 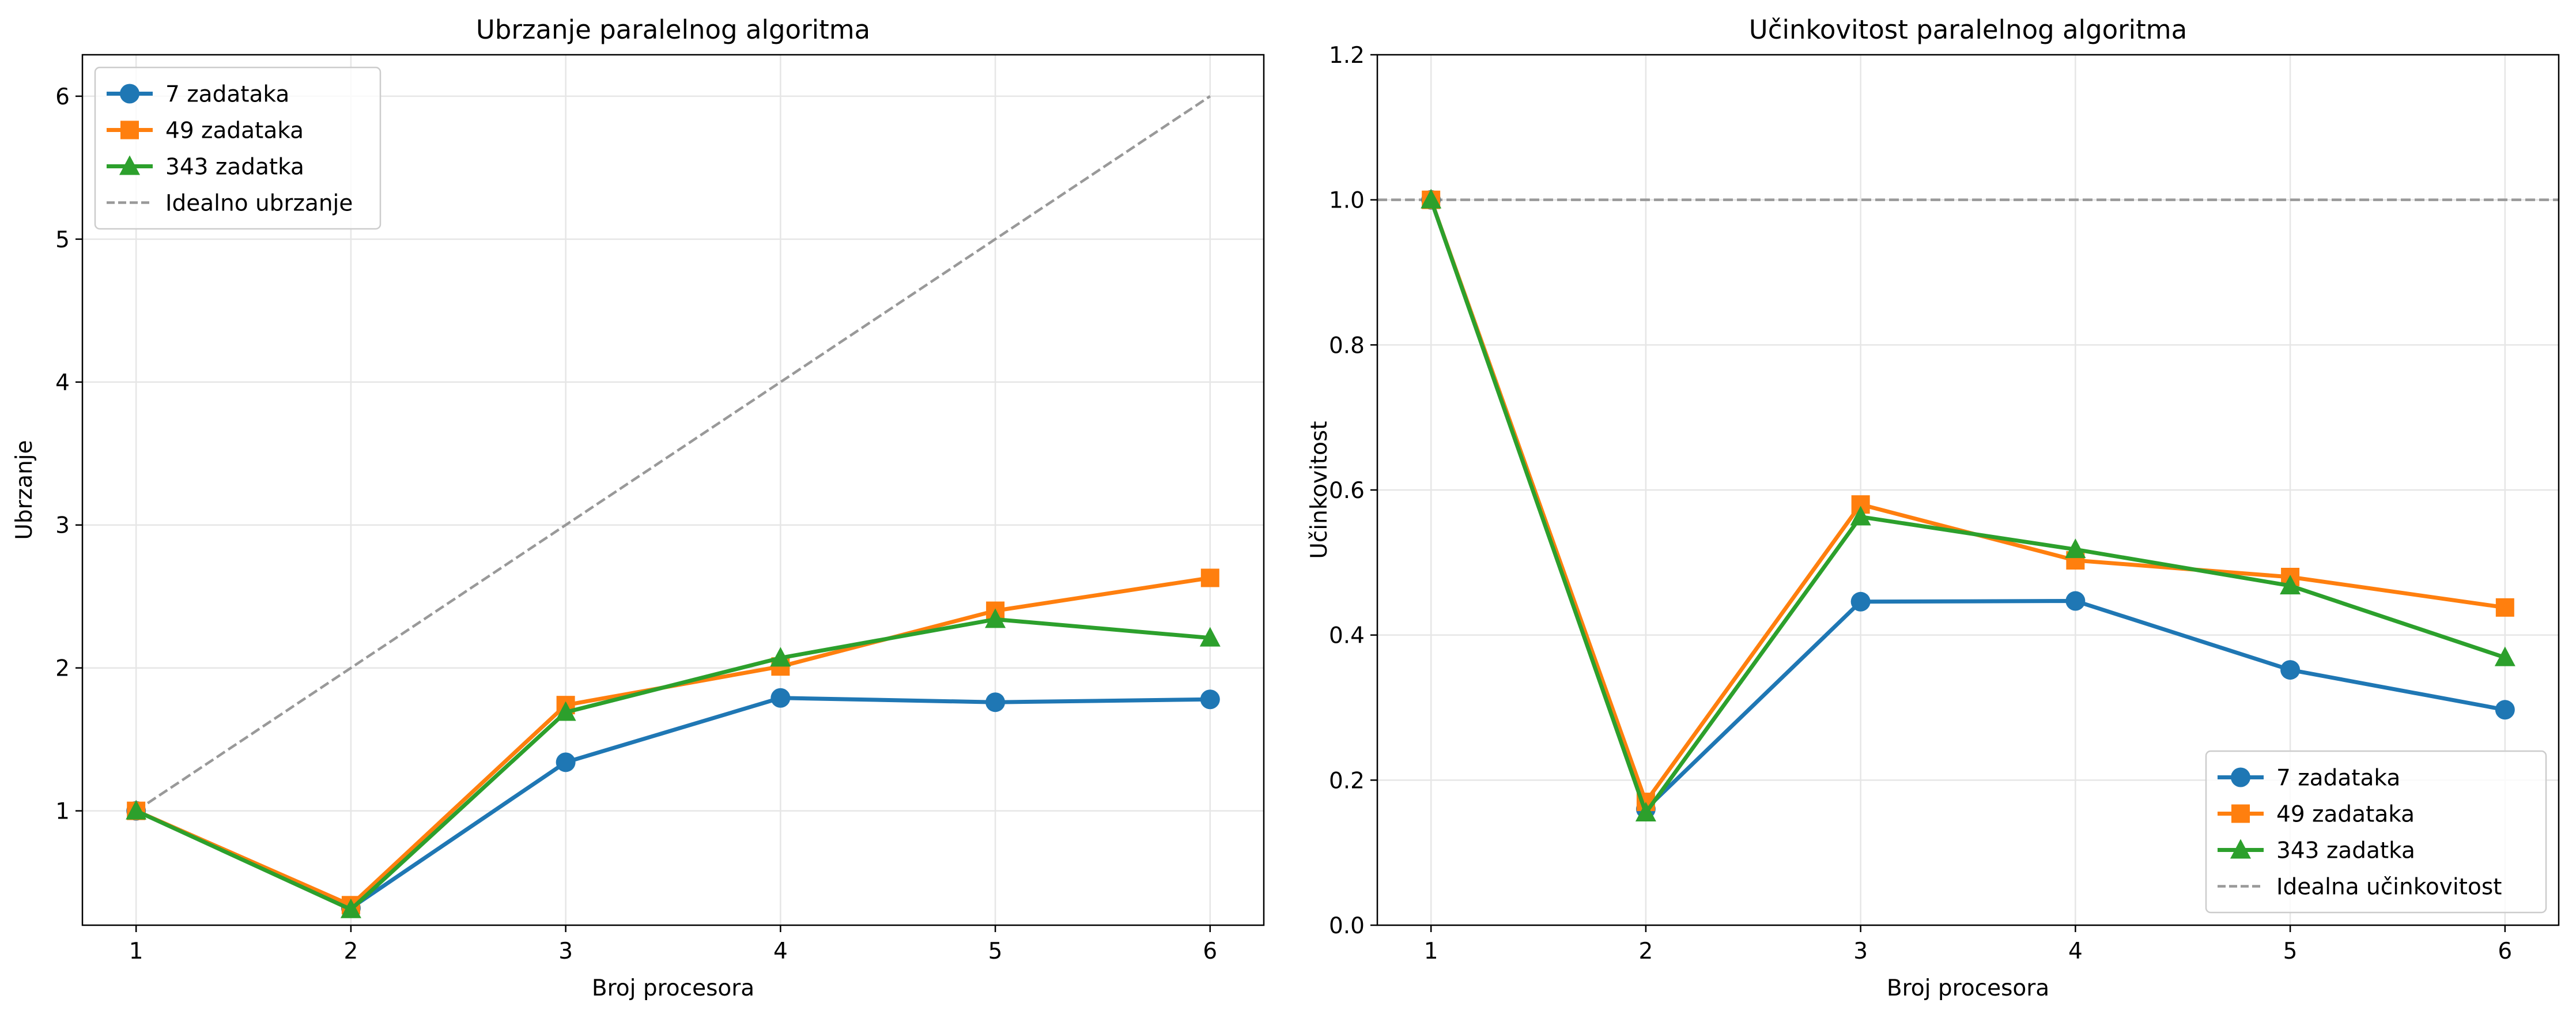 What do you see at coordinates (62, 669) in the screenshot?
I see `y-tick-label: 2` at bounding box center [62, 669].